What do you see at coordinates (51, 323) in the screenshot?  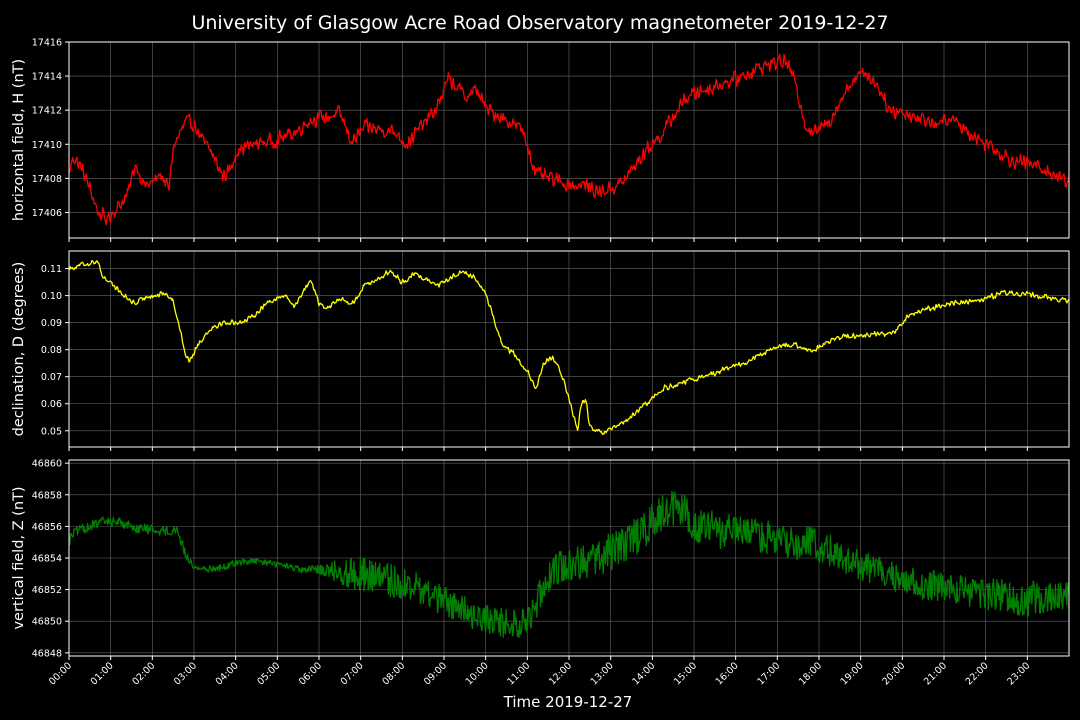 I see `y-tick-label: 0.09` at bounding box center [51, 323].